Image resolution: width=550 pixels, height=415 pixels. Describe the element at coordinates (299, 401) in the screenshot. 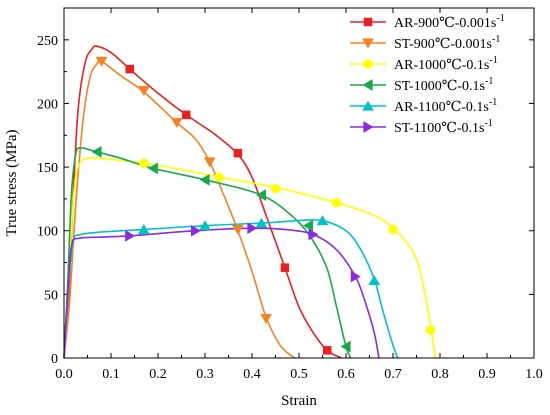

I see `x-axis-title: Strain` at that location.